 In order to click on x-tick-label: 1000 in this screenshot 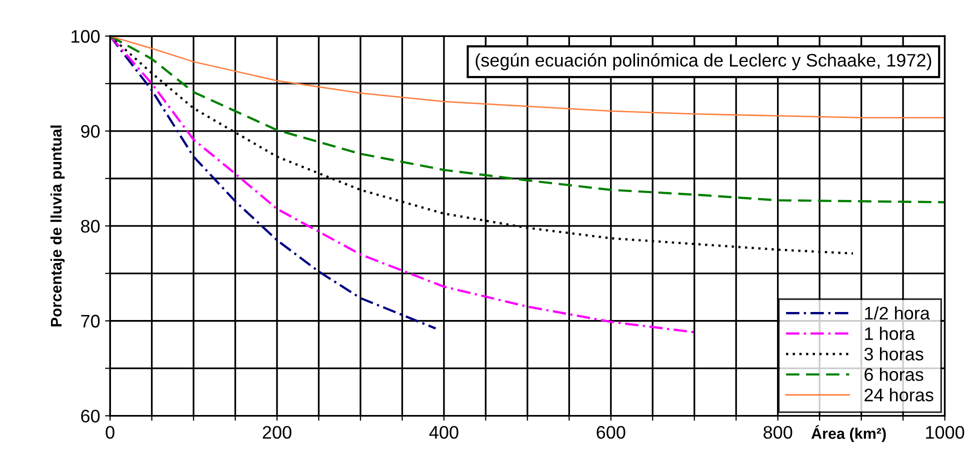, I will do `click(945, 432)`.